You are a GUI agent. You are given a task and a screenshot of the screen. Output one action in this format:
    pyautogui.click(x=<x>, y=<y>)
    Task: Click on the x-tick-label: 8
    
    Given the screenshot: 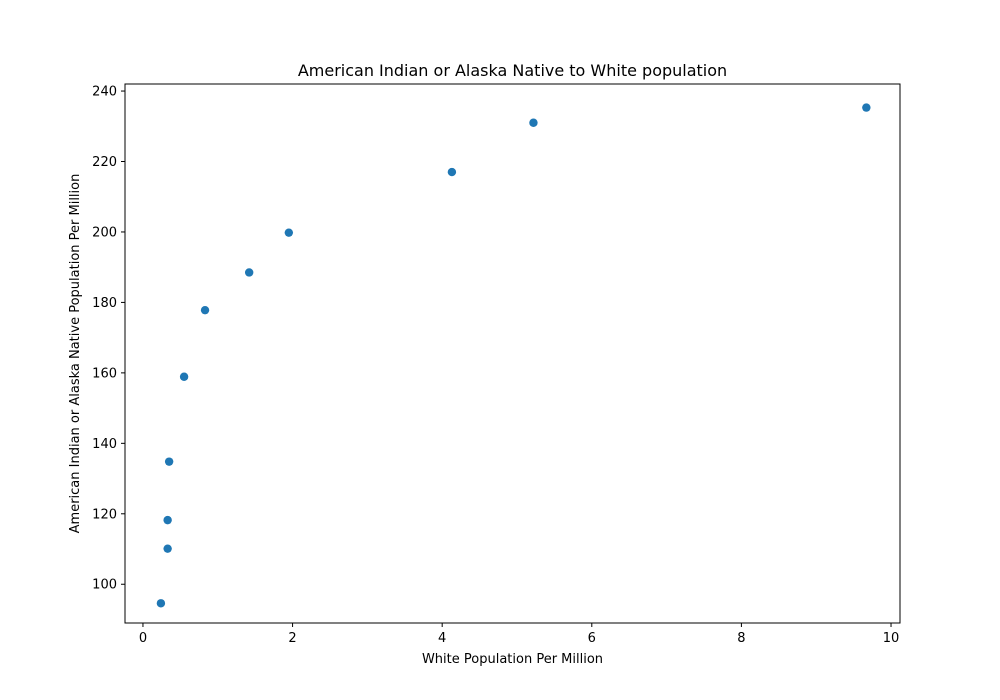 What is the action you would take?
    pyautogui.click(x=741, y=638)
    